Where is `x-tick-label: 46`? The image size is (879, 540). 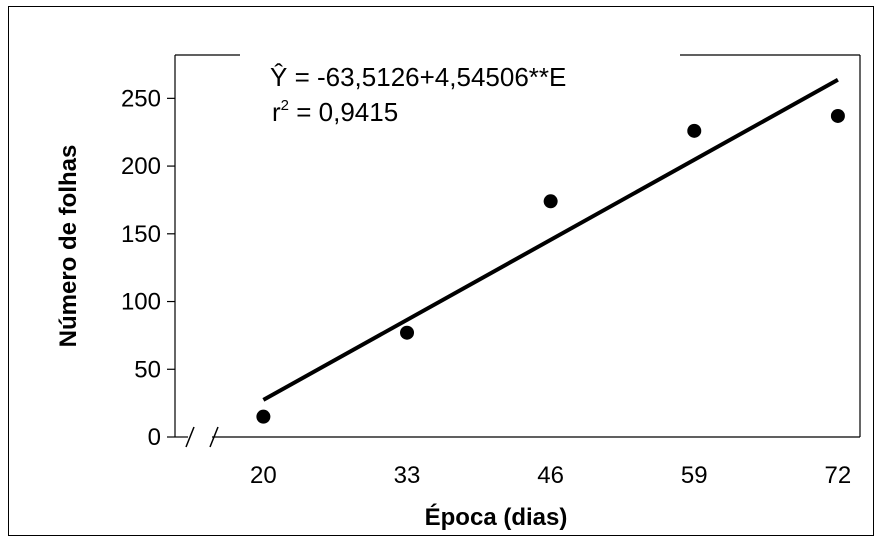 x-tick-label: 46 is located at coordinates (550, 475).